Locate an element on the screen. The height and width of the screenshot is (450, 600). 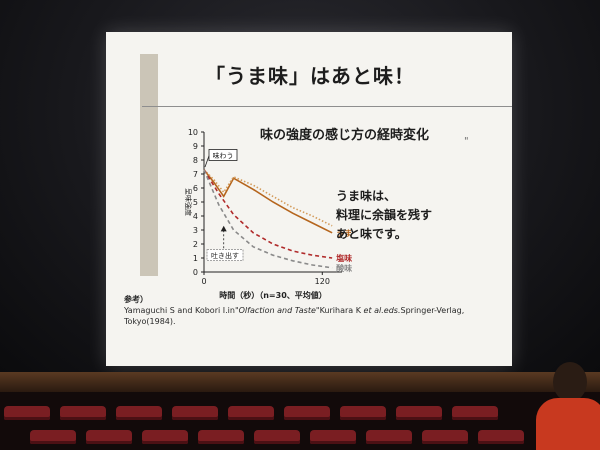
y-tick-label: 8 is located at coordinates (195, 160).